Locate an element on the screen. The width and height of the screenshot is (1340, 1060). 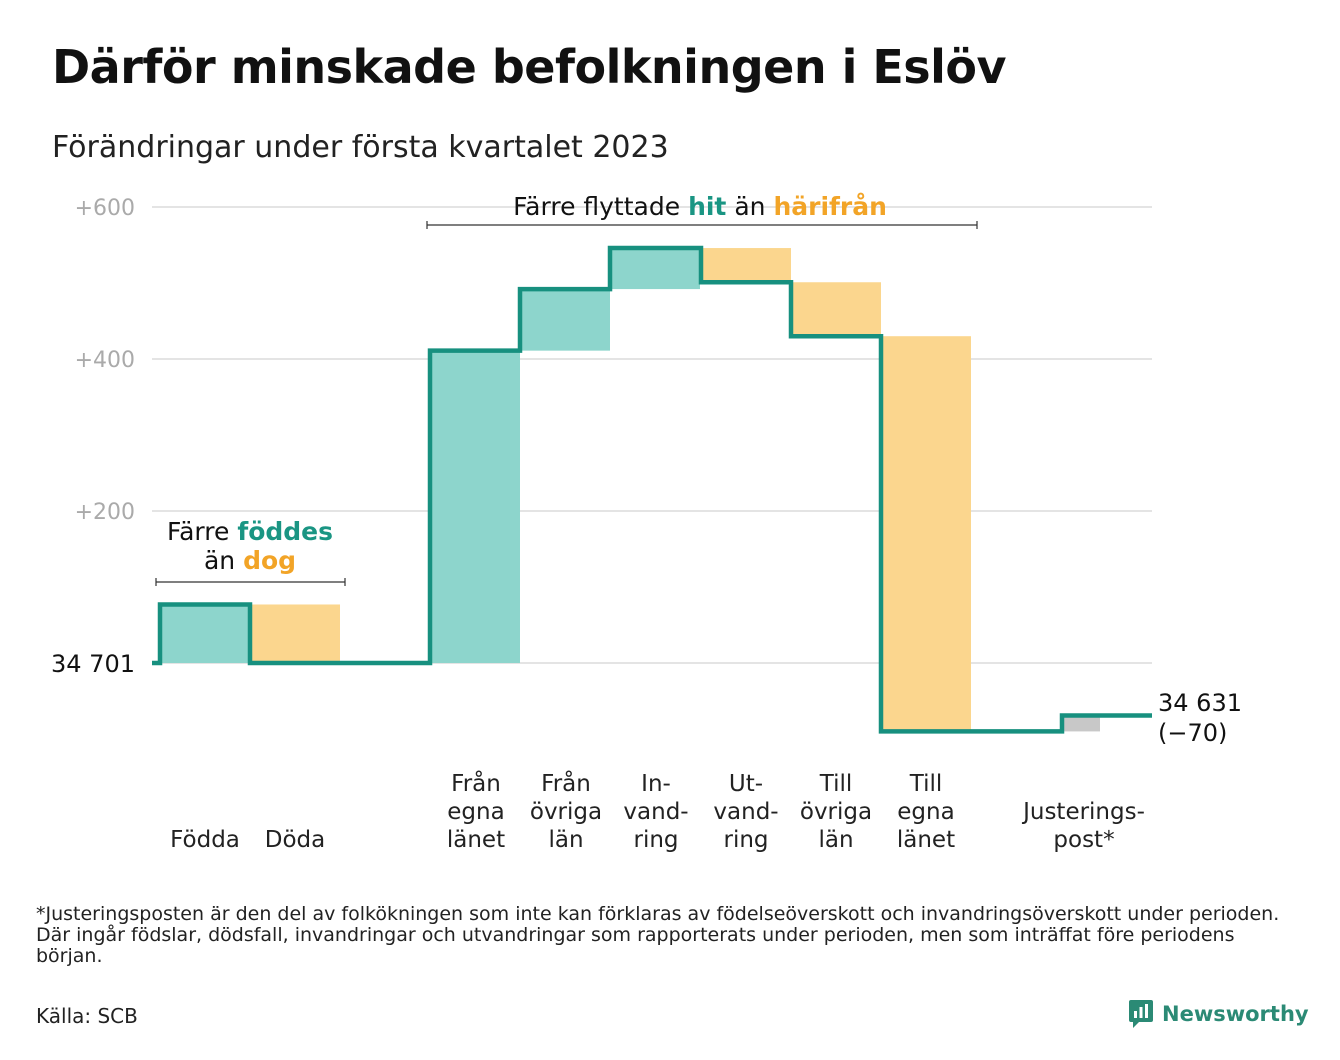
births-bracket is located at coordinates (250, 582).